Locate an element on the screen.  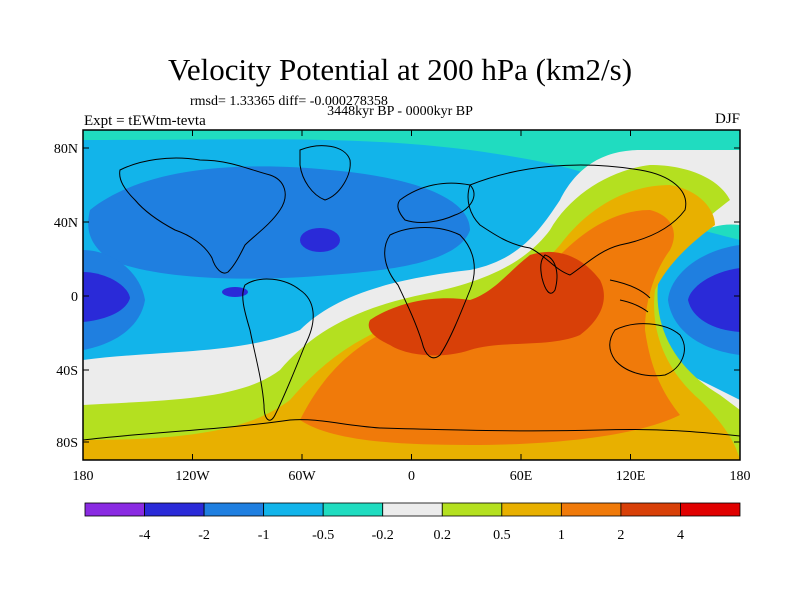
x-tick-label: 60E is located at coordinates (521, 476).